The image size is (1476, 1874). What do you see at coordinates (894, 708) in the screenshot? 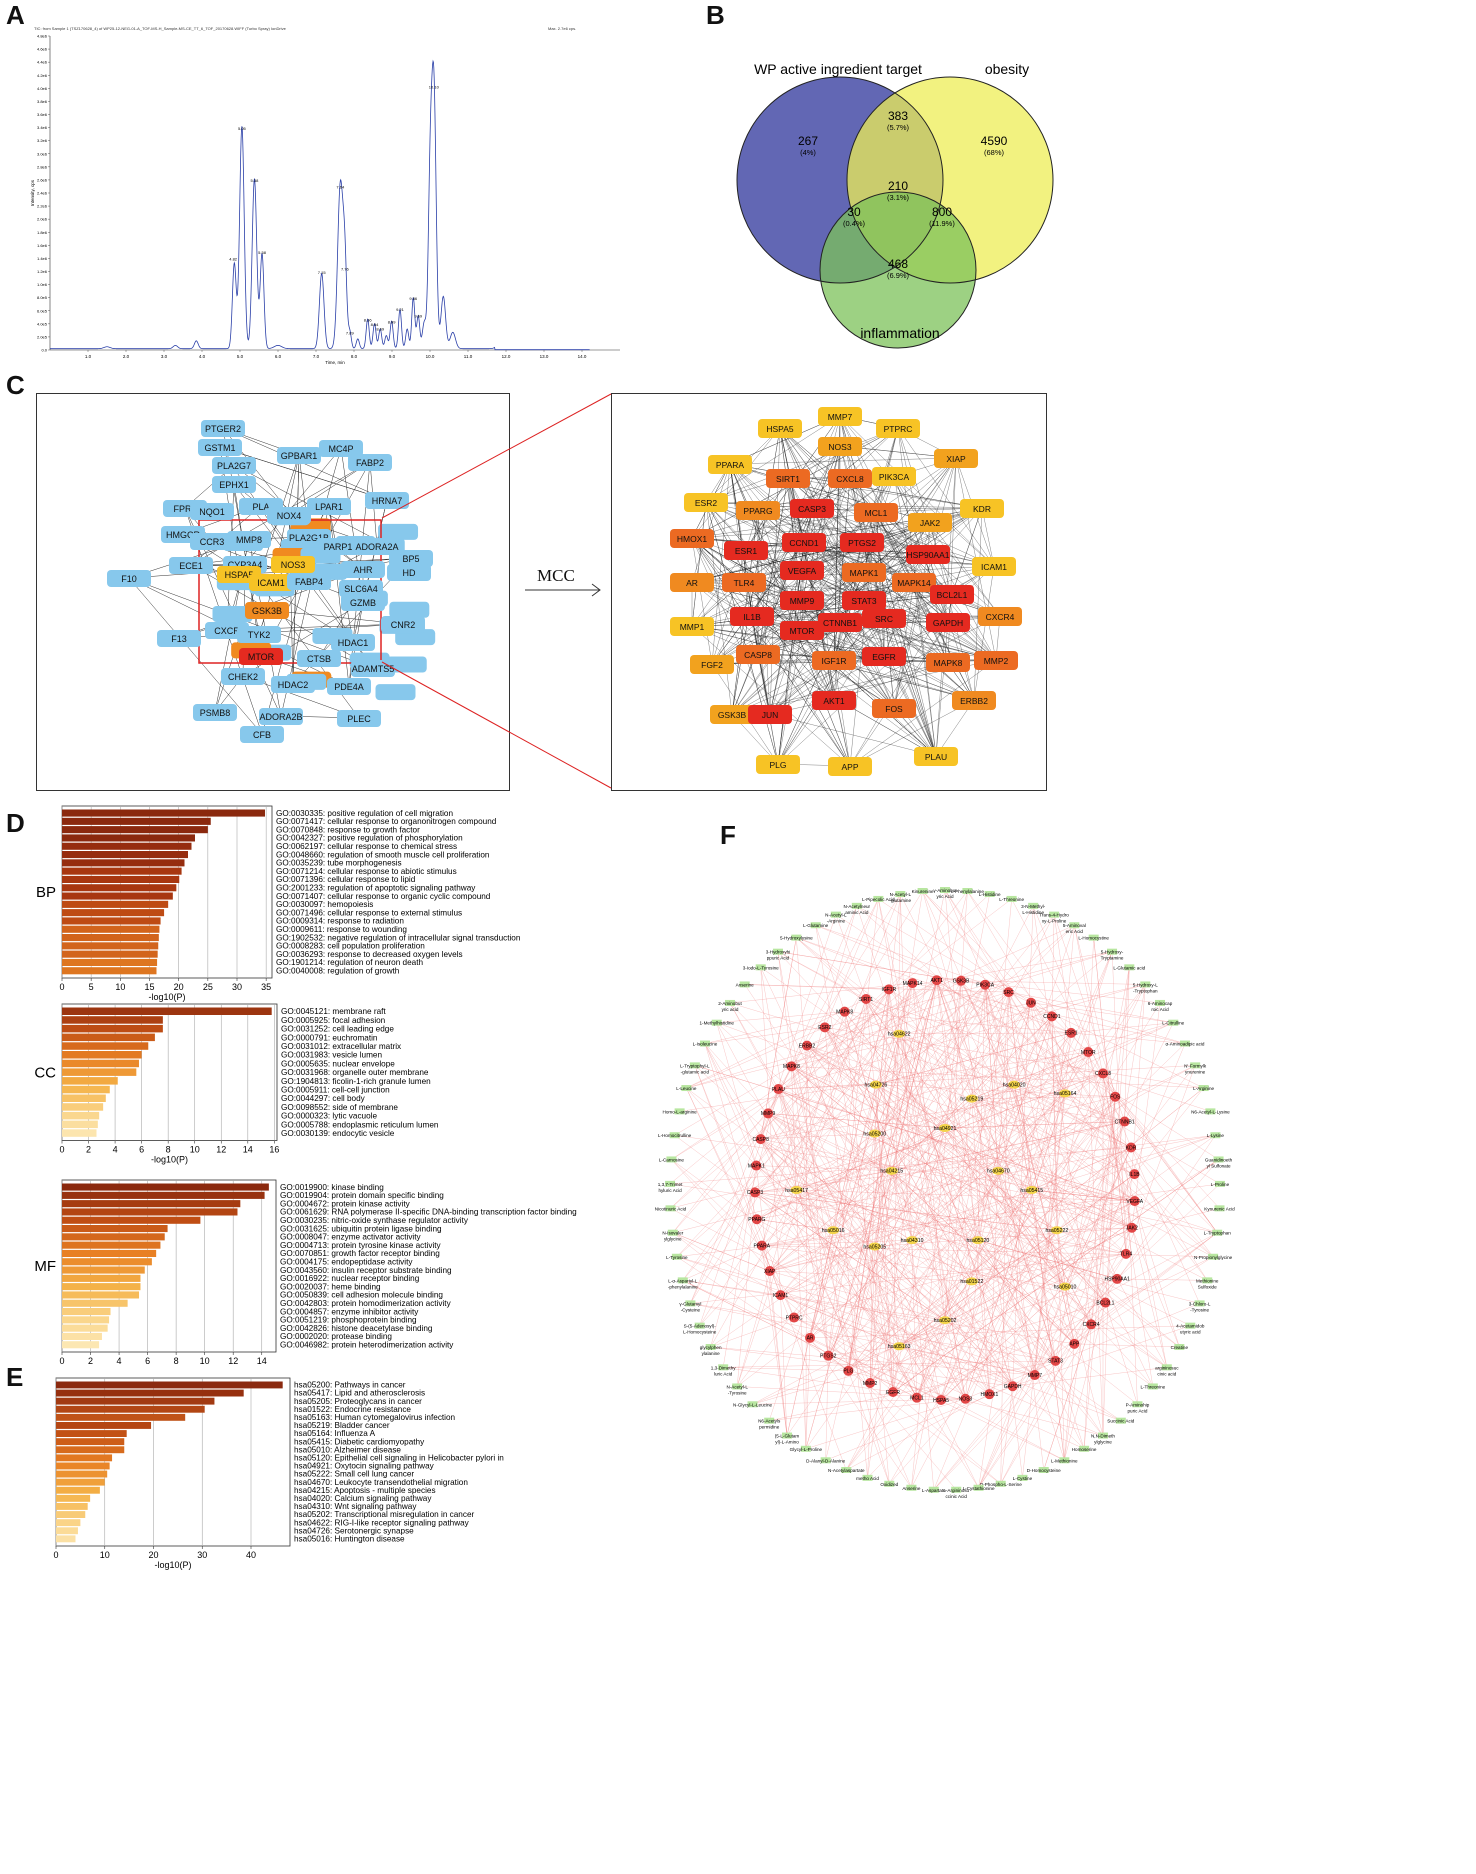
I see `network-right-node: FOS` at bounding box center [894, 708].